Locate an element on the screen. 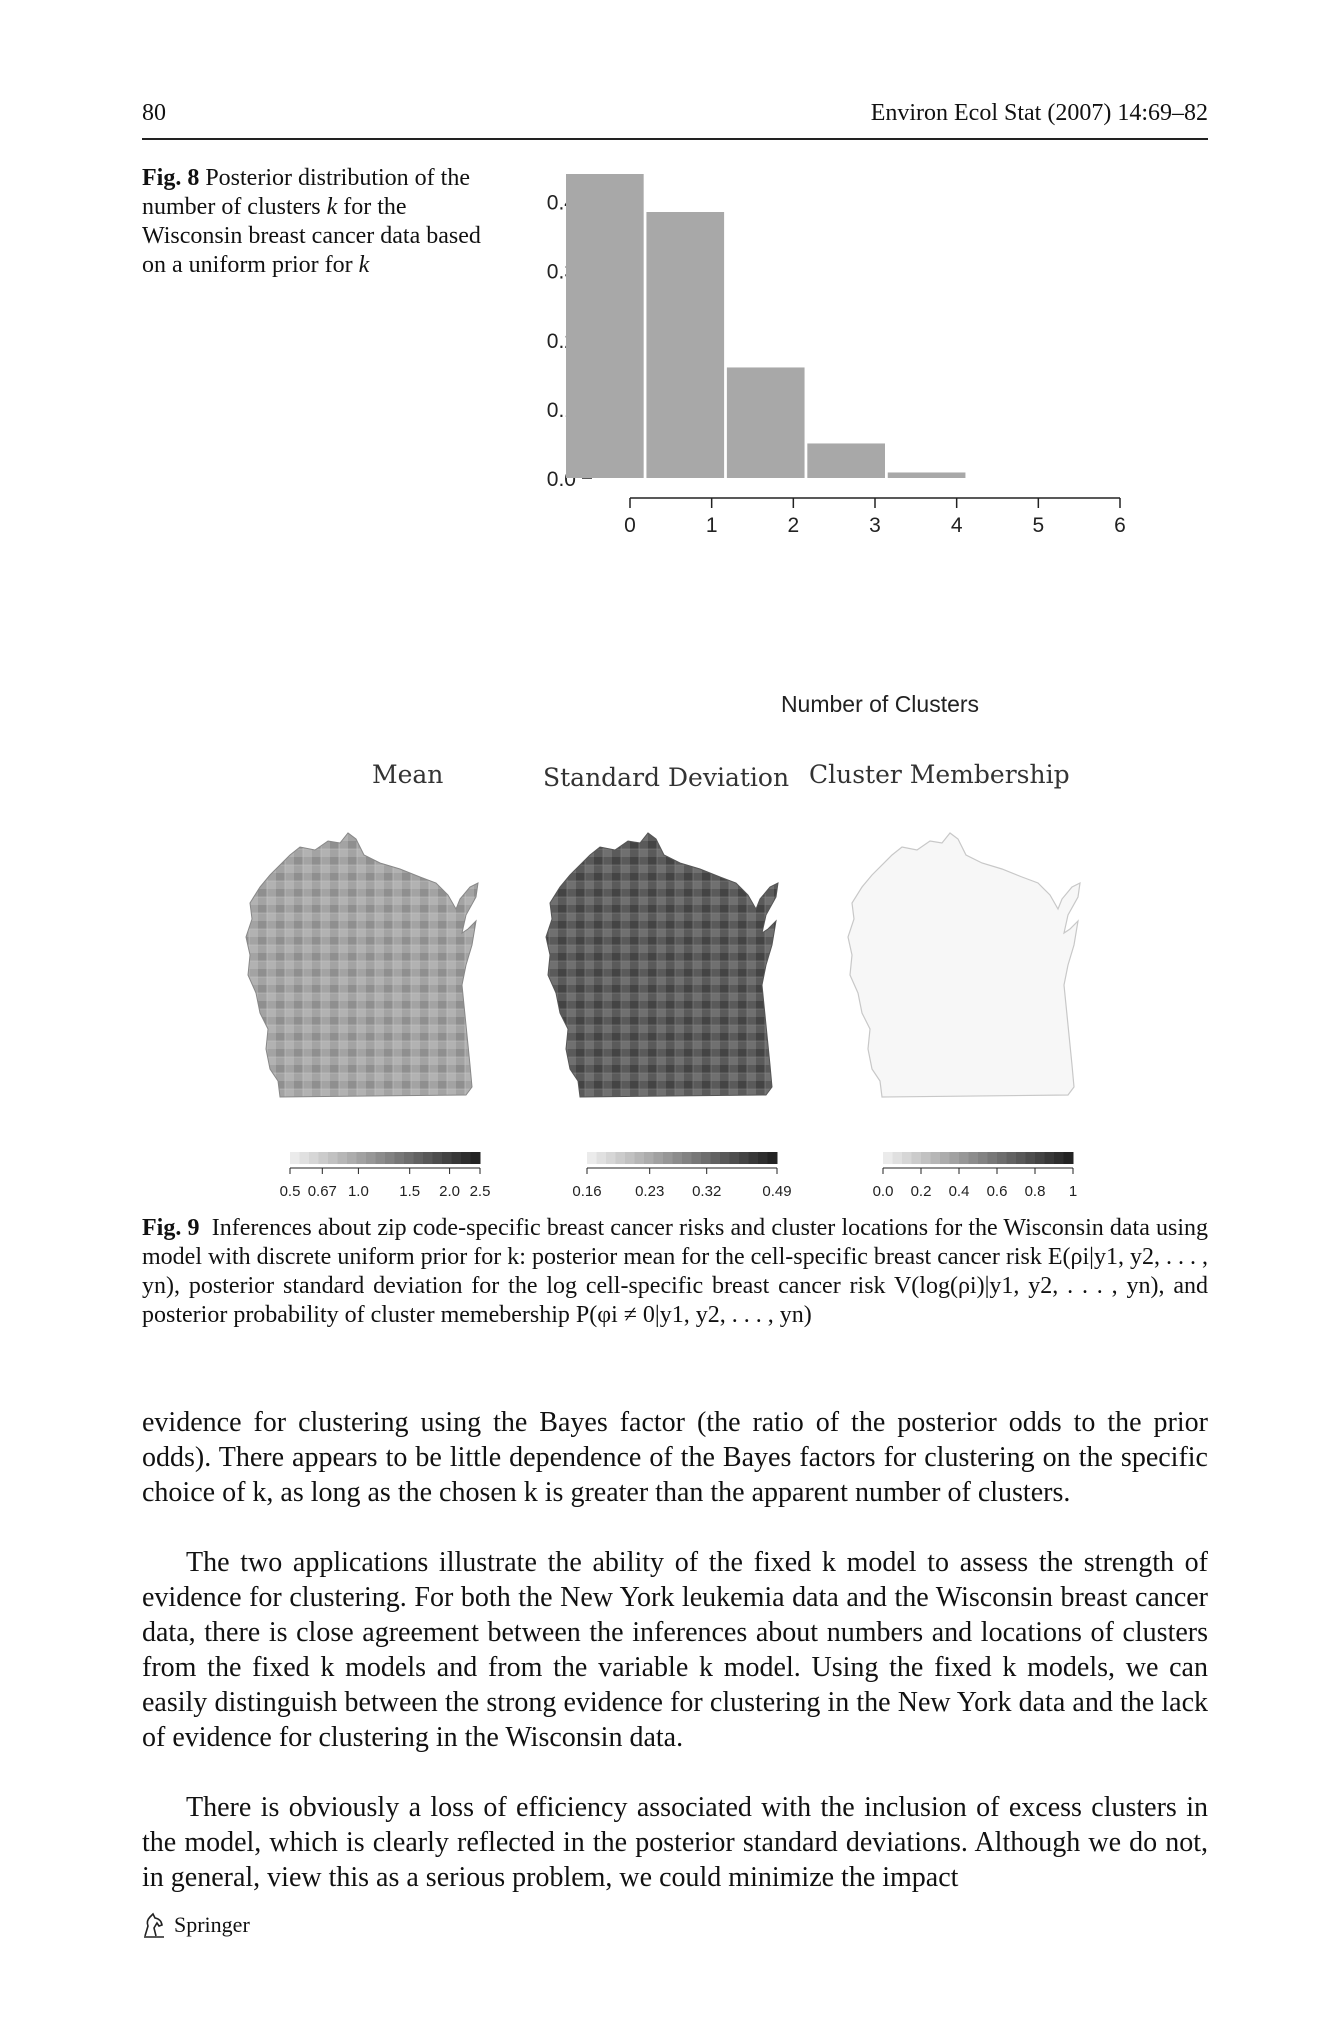 The height and width of the screenshot is (2026, 1336). fig8-caption-k2: k is located at coordinates (364, 265).